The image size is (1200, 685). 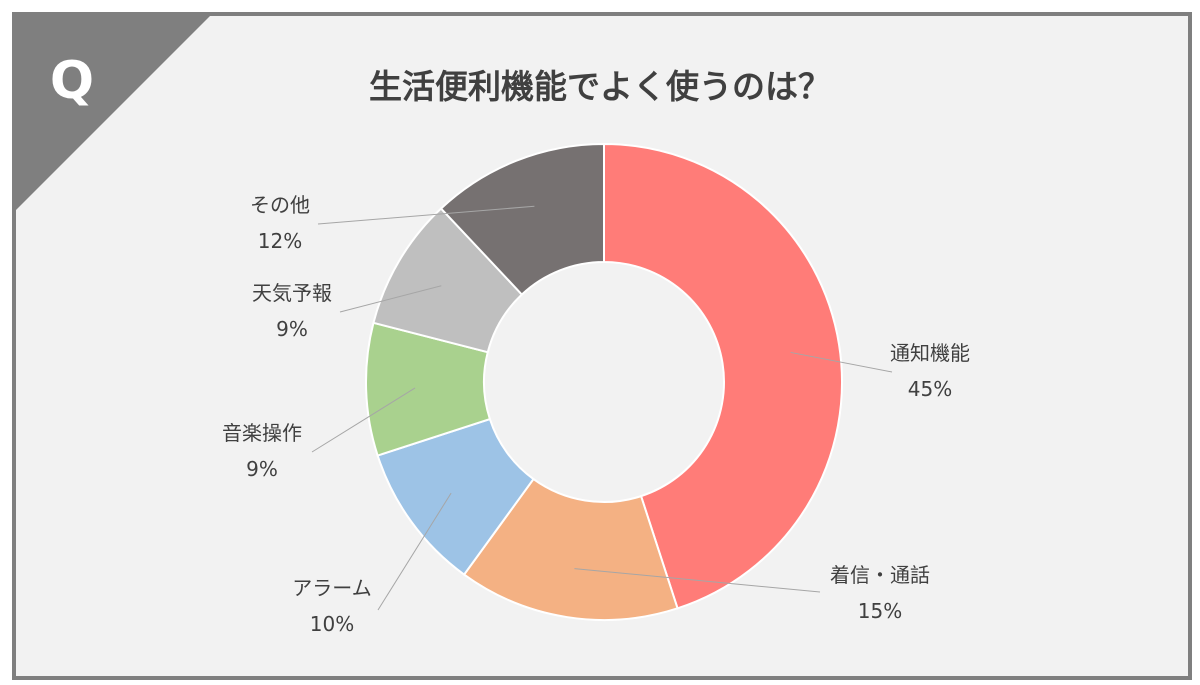 I want to click on slice-category-label: その他, so click(x=280, y=205).